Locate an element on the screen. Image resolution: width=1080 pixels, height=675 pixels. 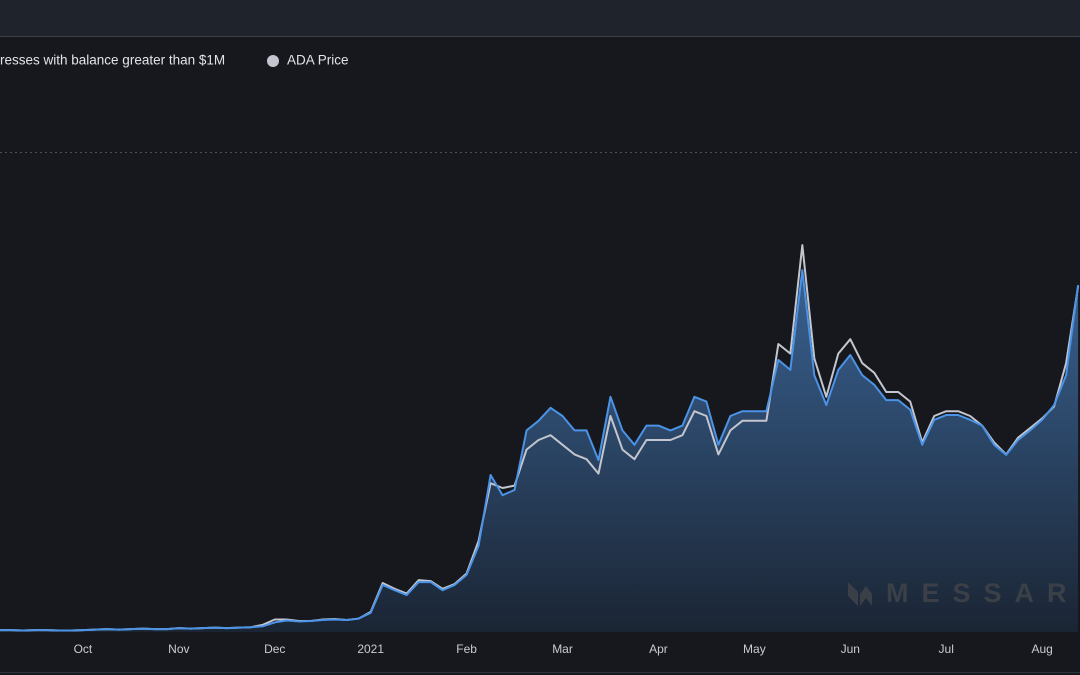
x-tick-label: Dec is located at coordinates (274, 649).